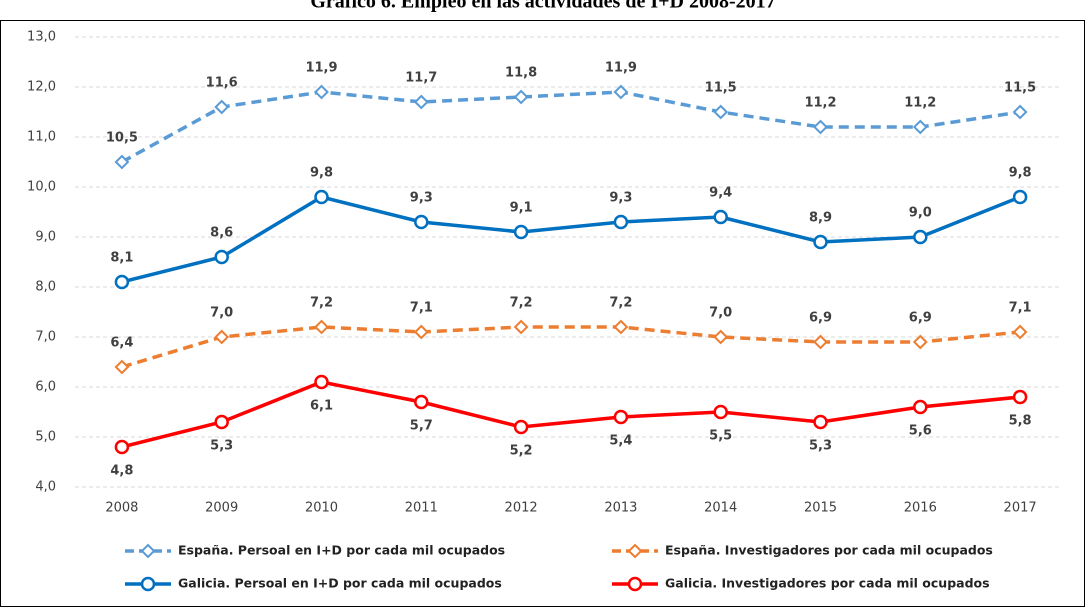  I want to click on value-label: 4,8, so click(121, 471).